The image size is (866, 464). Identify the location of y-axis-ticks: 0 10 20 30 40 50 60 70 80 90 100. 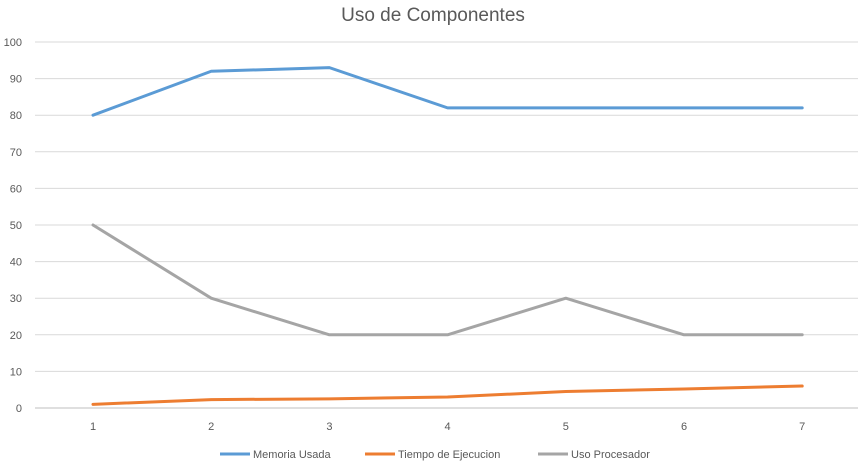
(13, 226).